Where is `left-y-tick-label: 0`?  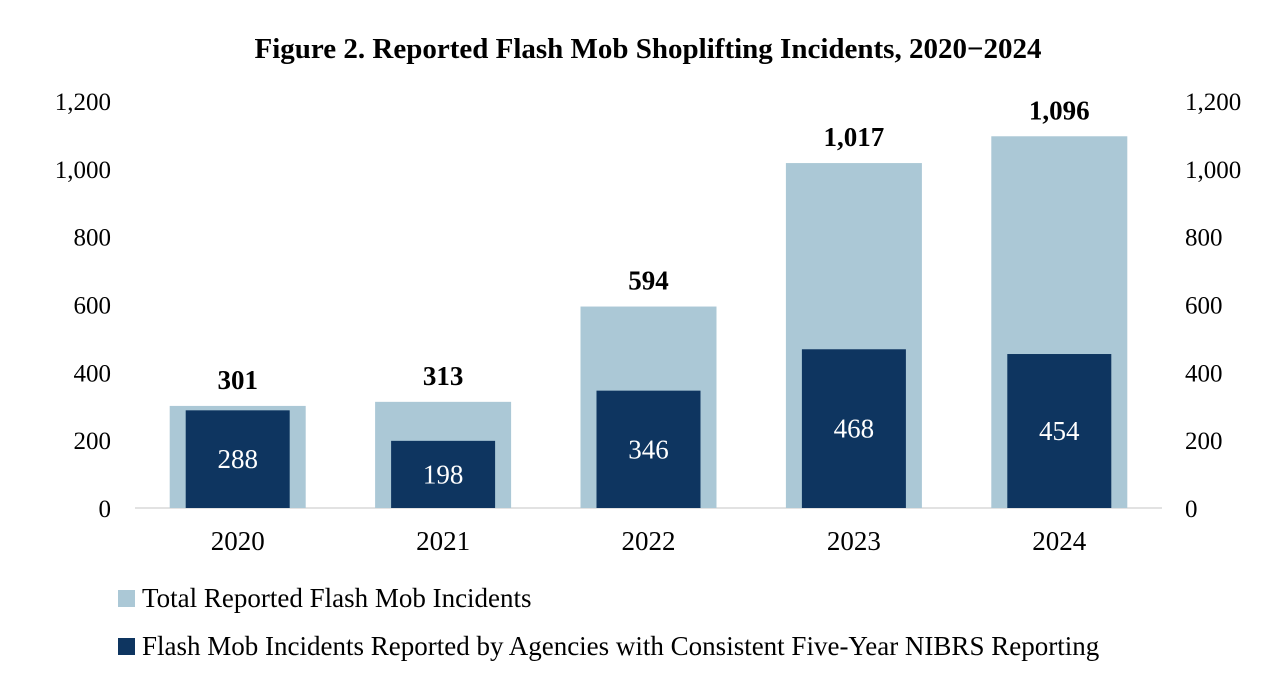
left-y-tick-label: 0 is located at coordinates (105, 509).